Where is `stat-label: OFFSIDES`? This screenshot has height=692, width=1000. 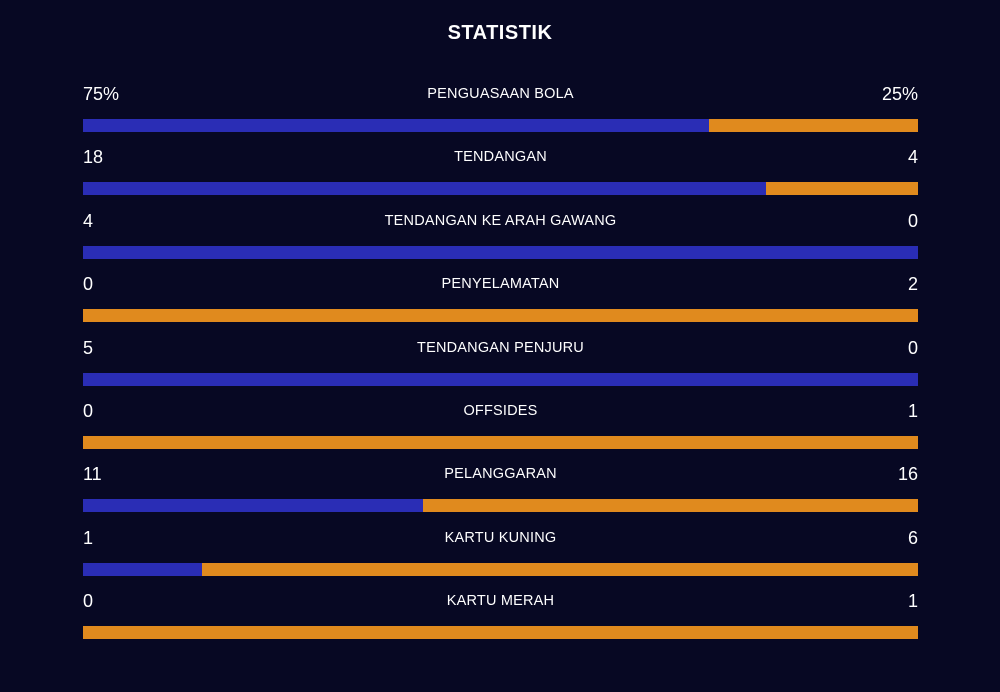 stat-label: OFFSIDES is located at coordinates (500, 410).